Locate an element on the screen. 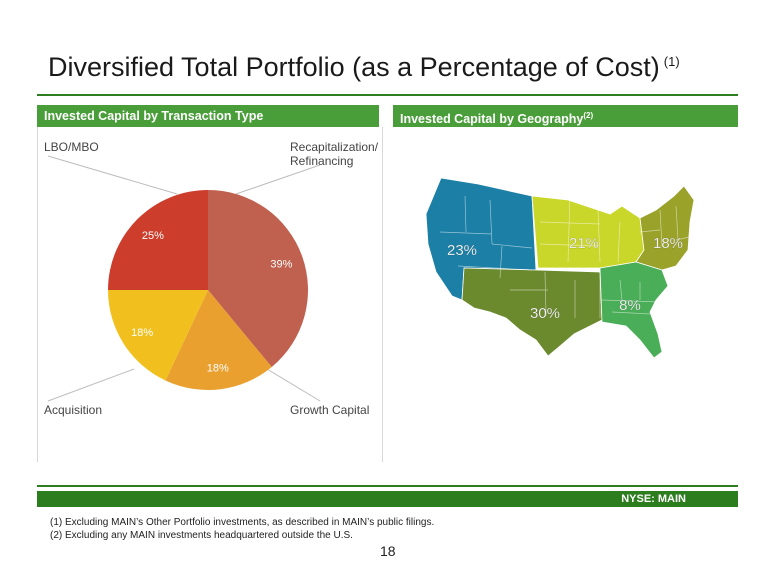 The width and height of the screenshot is (779, 585). pie-label-1: 18% is located at coordinates (218, 368).